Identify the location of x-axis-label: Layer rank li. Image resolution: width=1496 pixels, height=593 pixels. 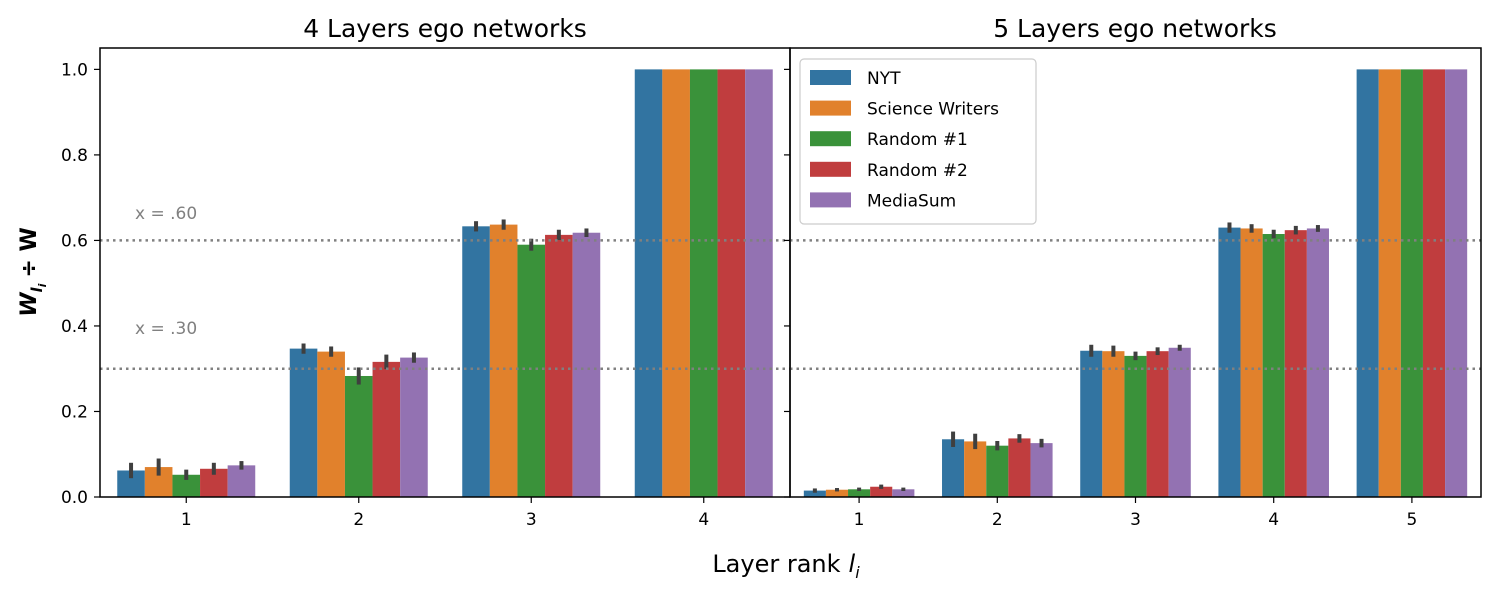
(786, 566).